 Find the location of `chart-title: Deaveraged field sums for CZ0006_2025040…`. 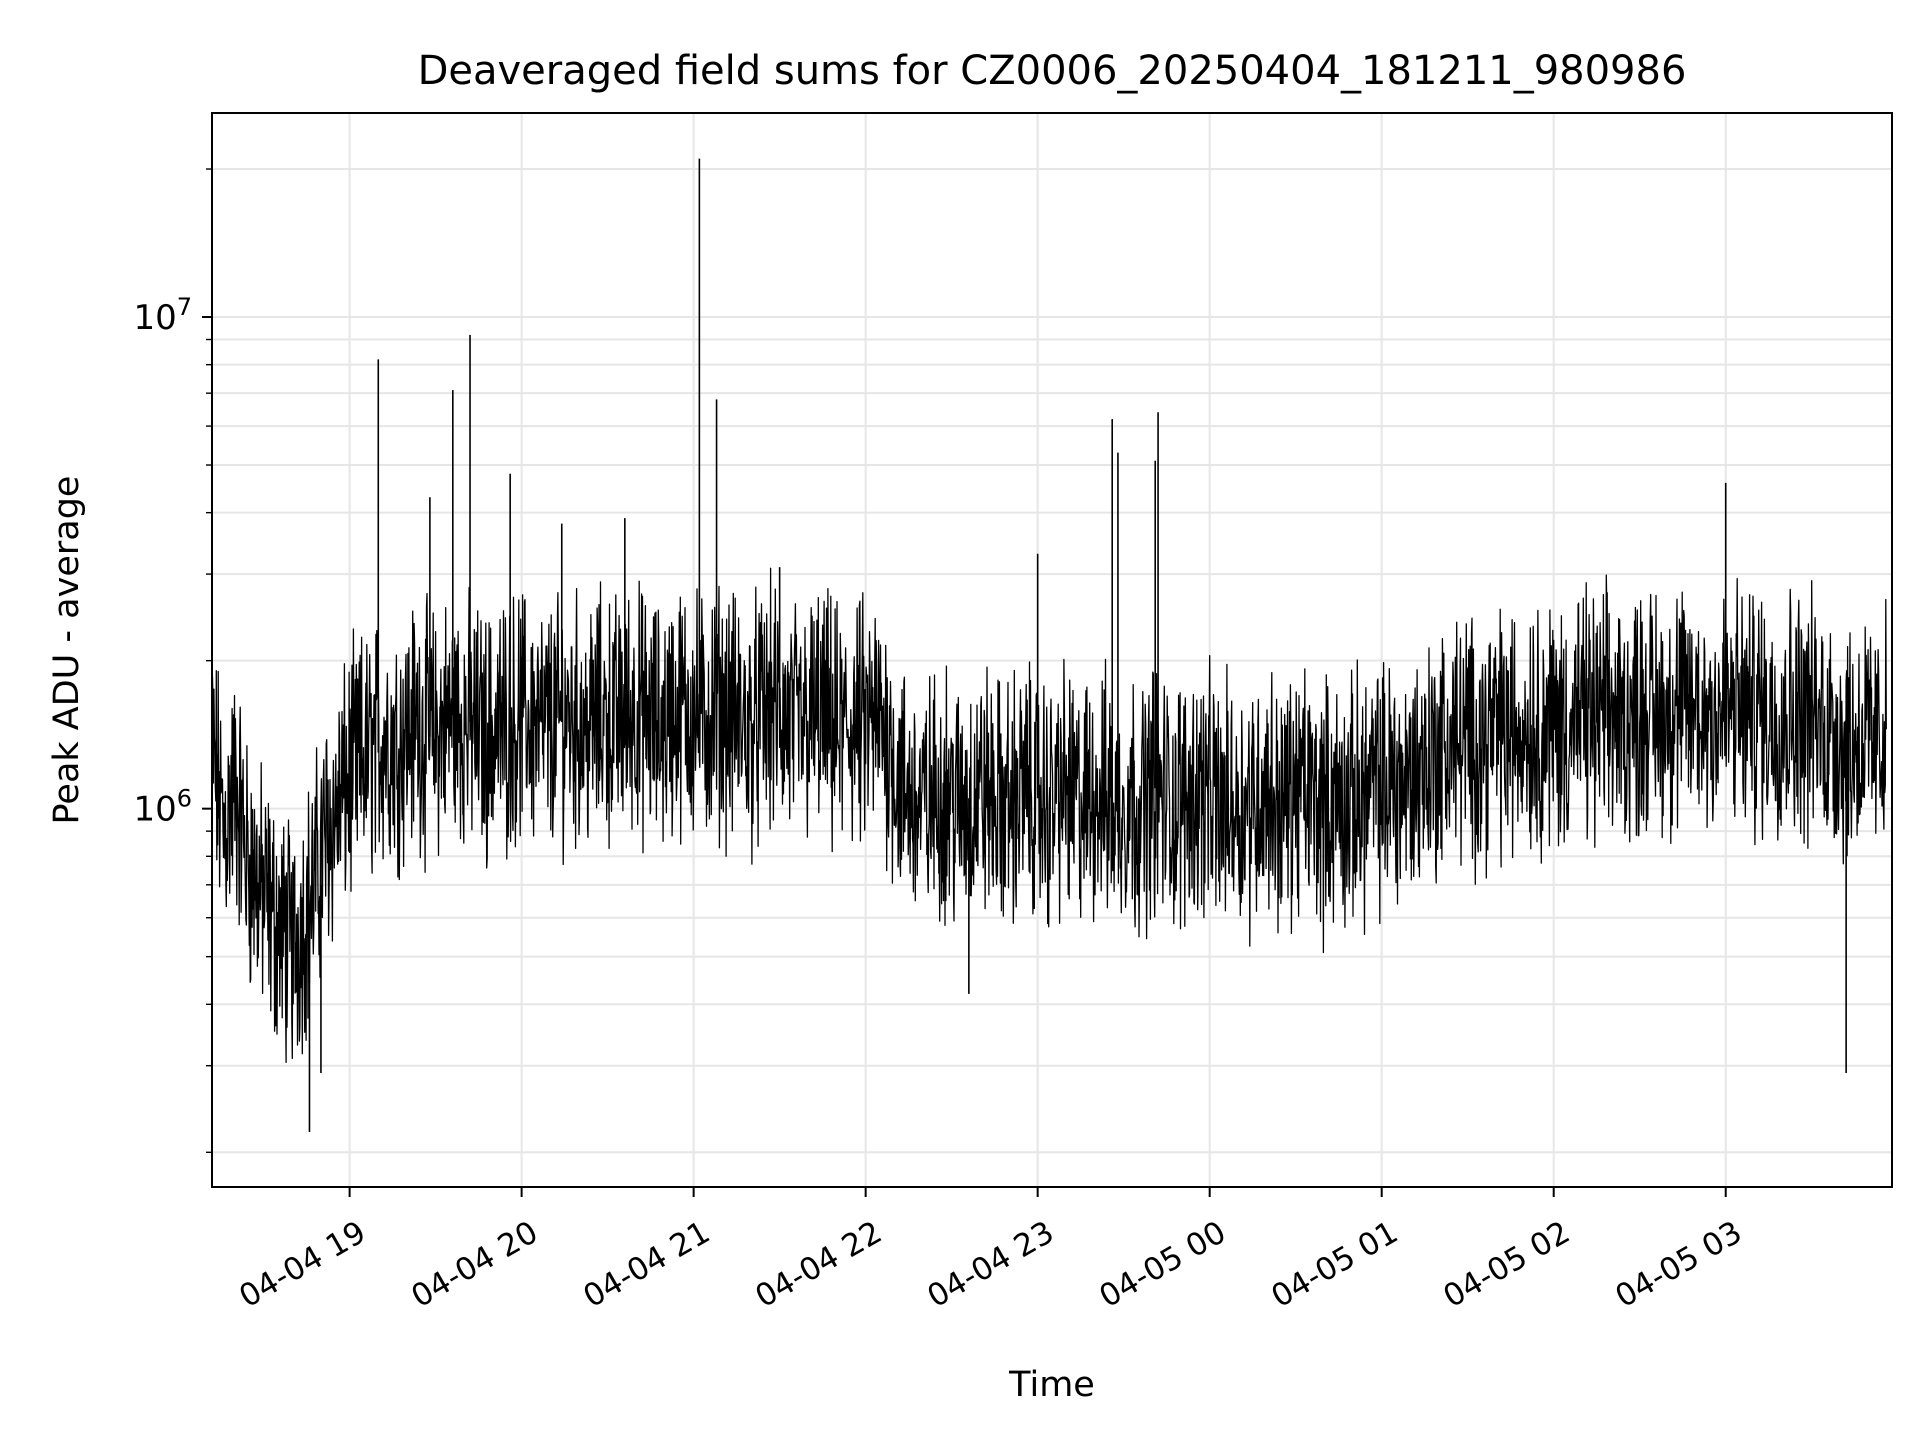

chart-title: Deaveraged field sums for CZ0006_2025040… is located at coordinates (1052, 71).